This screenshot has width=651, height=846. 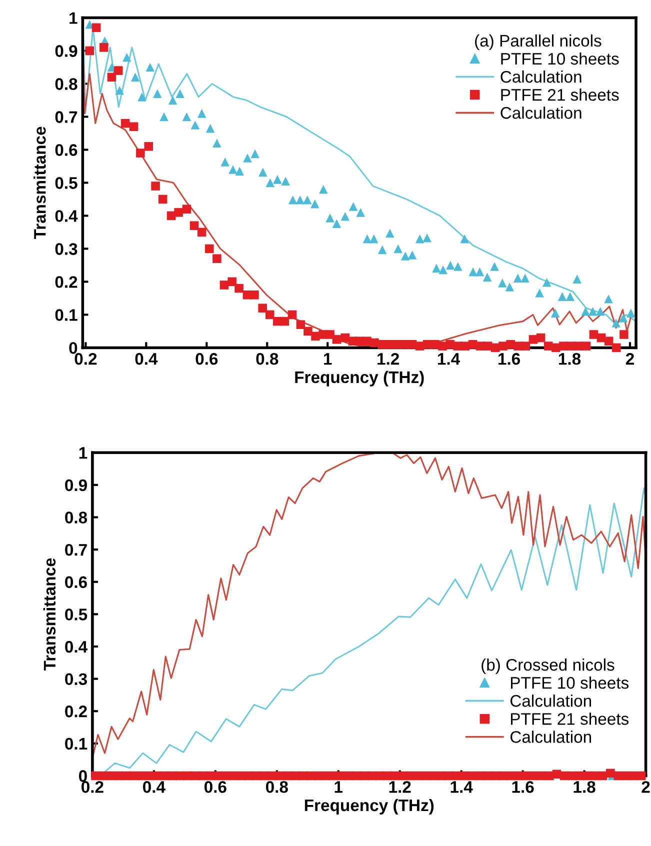 I want to click on legend-title: (b) Crossed nicols, so click(x=548, y=666).